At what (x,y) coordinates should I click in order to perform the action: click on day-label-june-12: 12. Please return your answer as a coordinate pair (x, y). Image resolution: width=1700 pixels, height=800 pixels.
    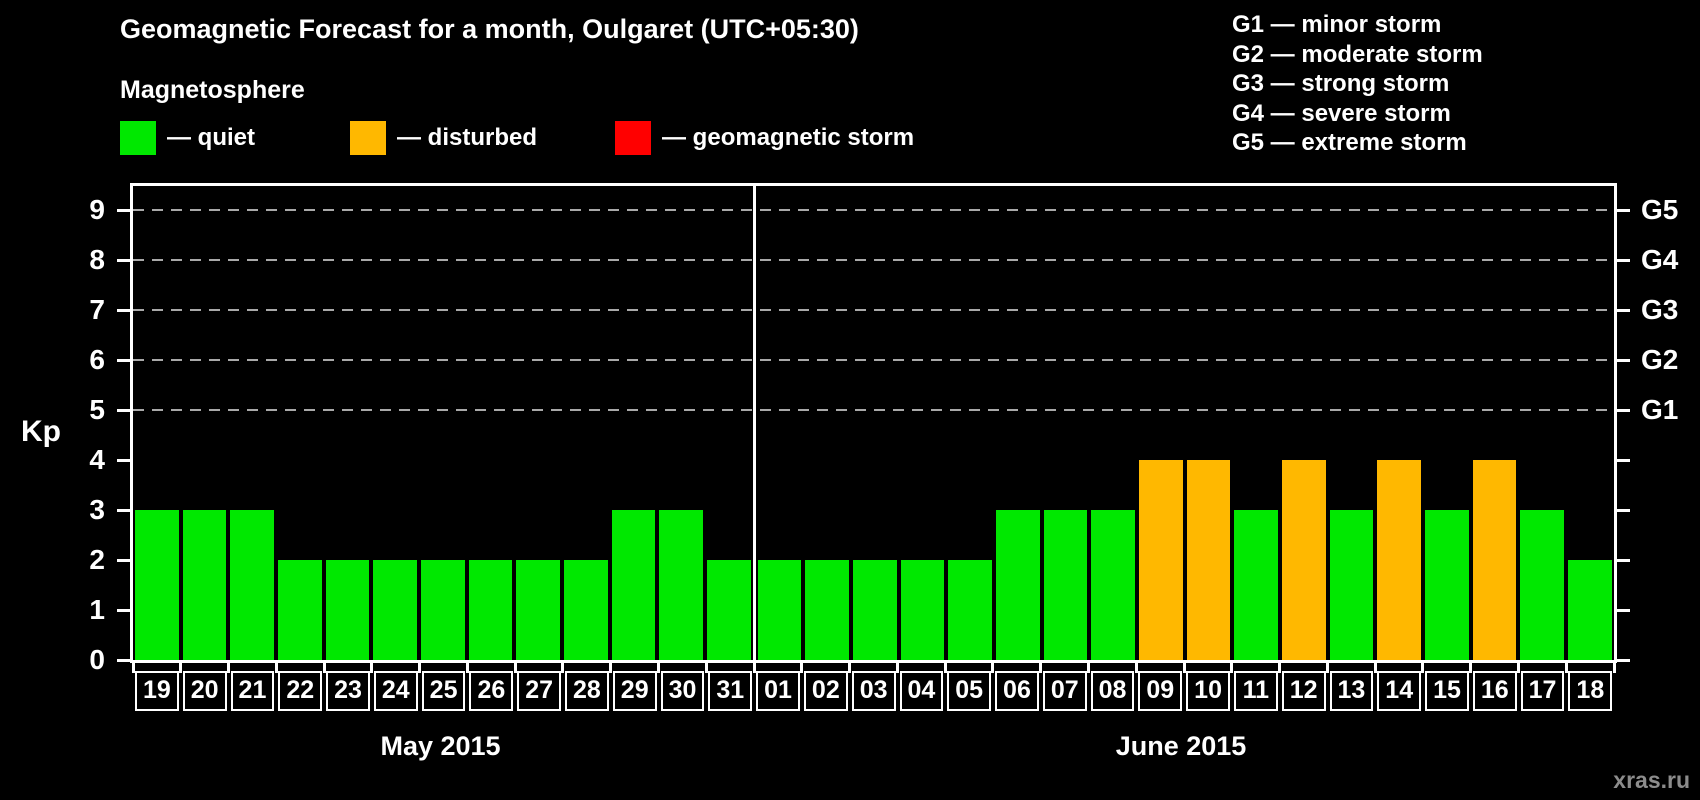
    Looking at the image, I should click on (1303, 691).